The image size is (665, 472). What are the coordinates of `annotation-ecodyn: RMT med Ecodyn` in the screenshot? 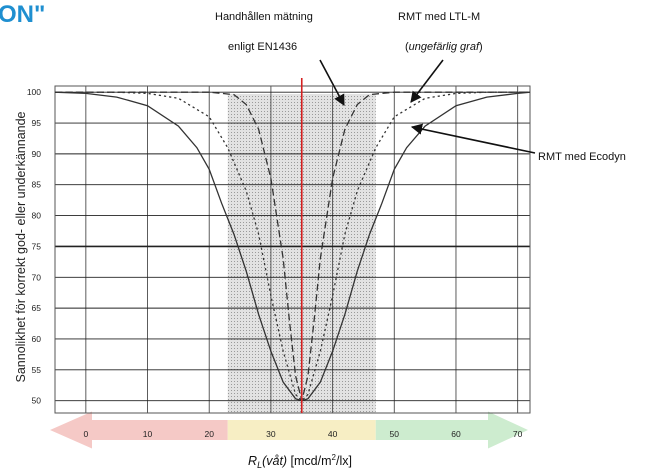 It's located at (518, 143).